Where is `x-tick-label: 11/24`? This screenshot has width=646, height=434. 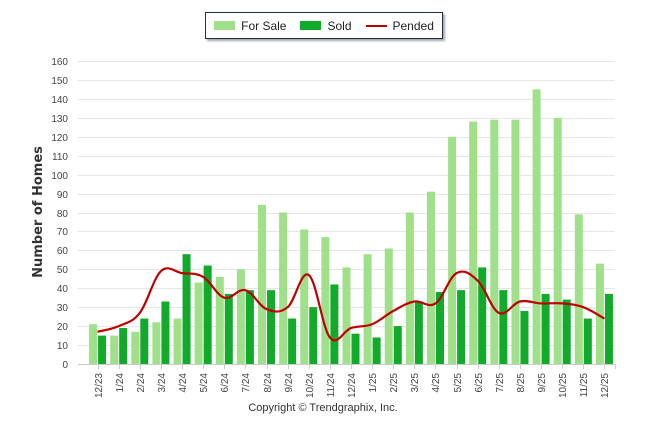 x-tick-label: 11/24 is located at coordinates (331, 385).